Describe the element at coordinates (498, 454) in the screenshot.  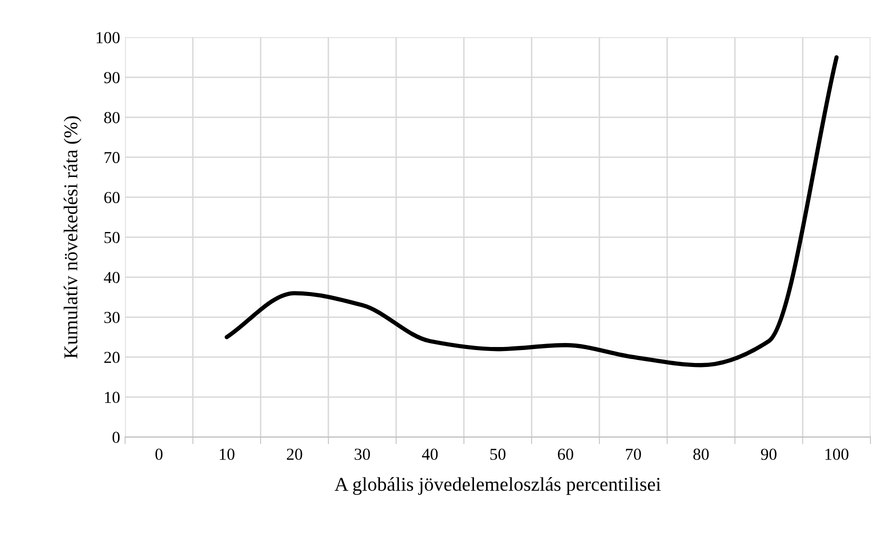
I see `x-tick-label: 50` at that location.